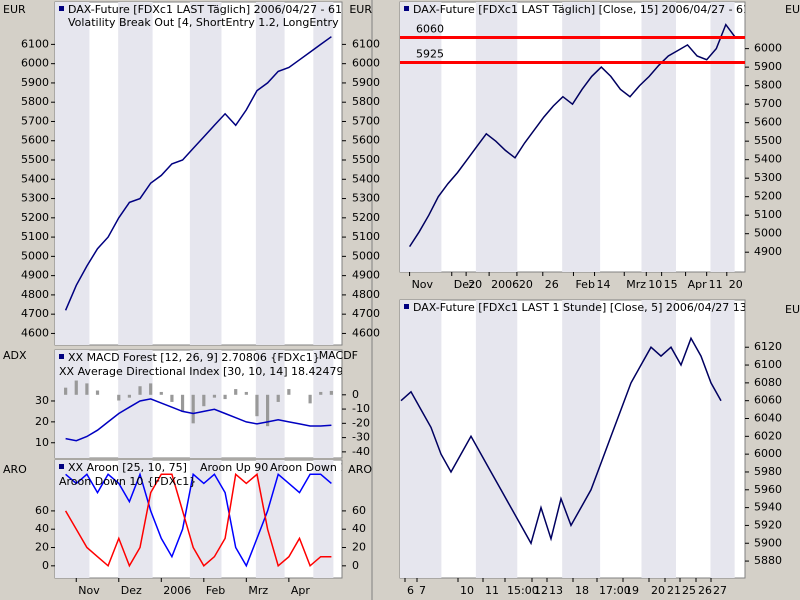  I want to click on x-tick-label: 7, so click(422, 590).